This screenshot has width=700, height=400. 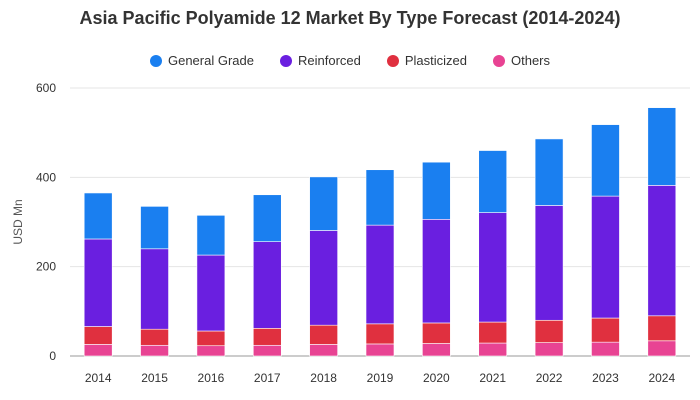 I want to click on legend-item-general-grade: General Grade, so click(x=201, y=60).